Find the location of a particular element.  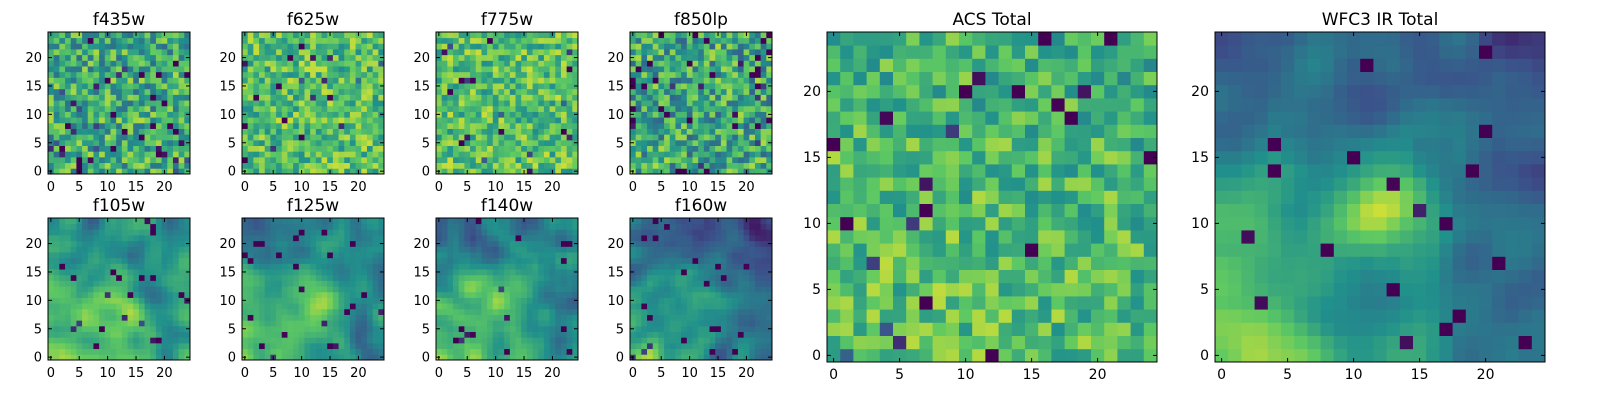

y-tick-label: 15 is located at coordinates (421, 86).